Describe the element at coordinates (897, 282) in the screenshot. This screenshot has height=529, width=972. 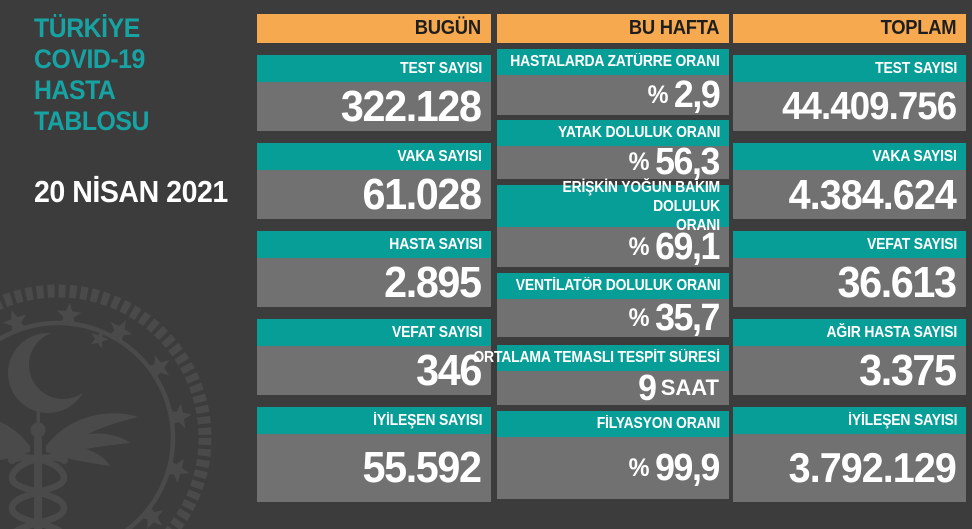
I see `stat-value: 36.613` at that location.